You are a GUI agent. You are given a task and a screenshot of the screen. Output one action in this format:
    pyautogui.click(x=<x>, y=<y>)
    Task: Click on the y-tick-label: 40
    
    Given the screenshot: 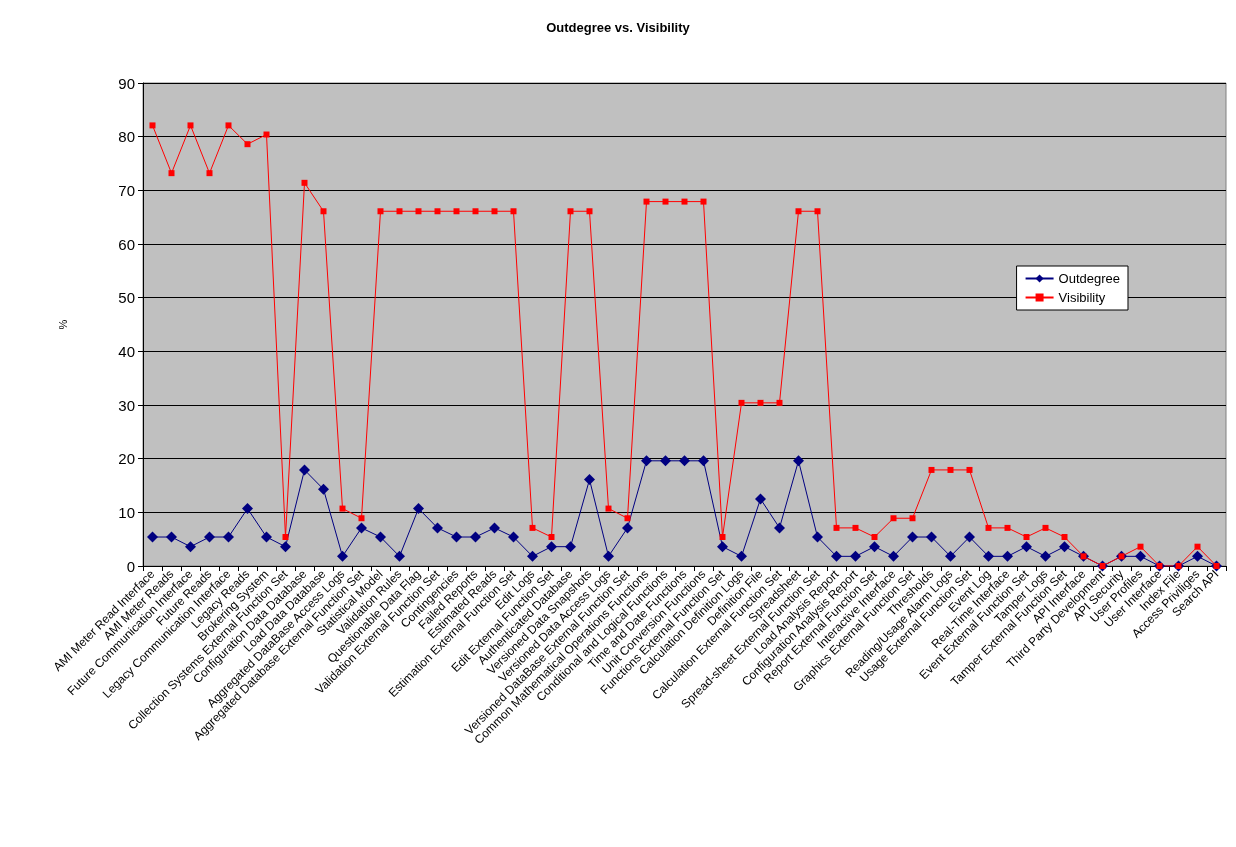 What is the action you would take?
    pyautogui.click(x=126, y=351)
    